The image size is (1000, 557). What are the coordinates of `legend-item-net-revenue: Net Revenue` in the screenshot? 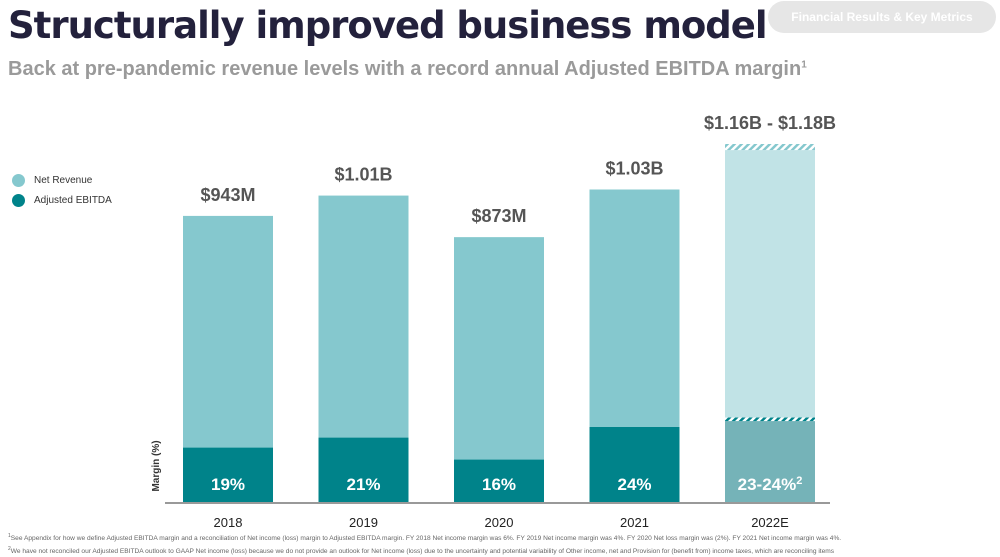 It's located at (62, 180).